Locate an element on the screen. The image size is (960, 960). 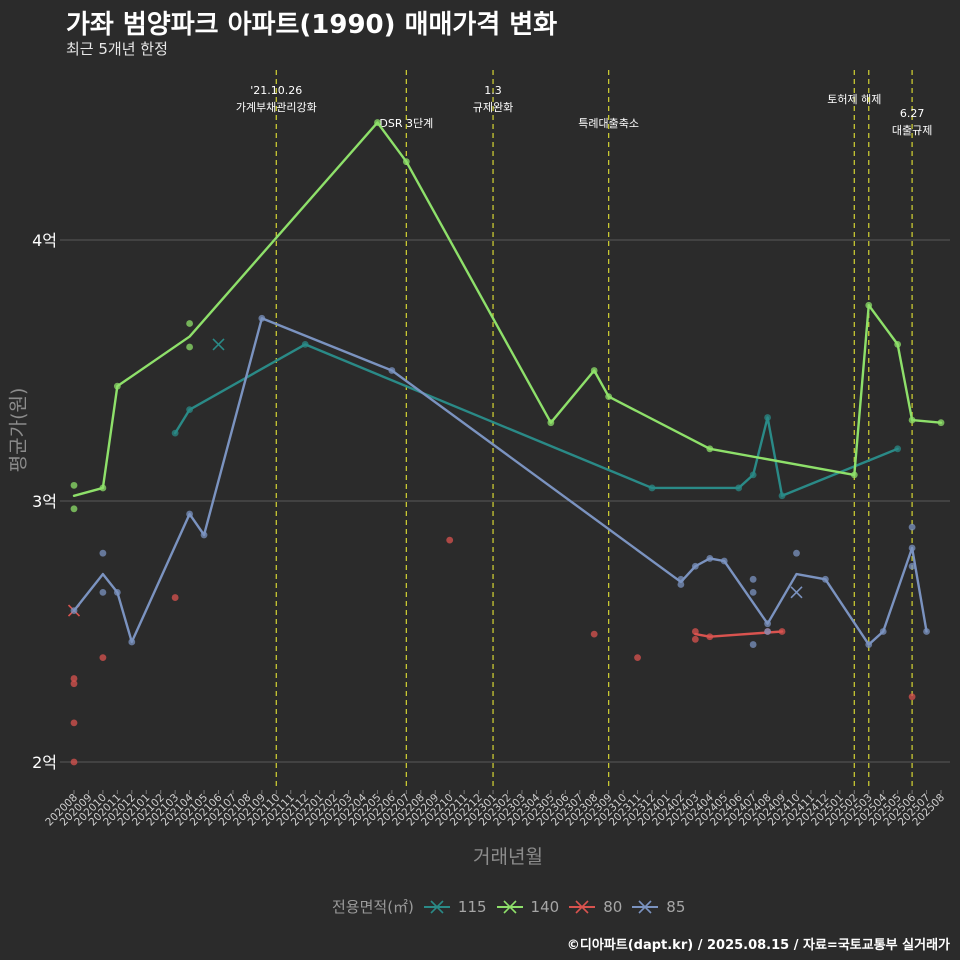
event-label: 6.27 is located at coordinates (912, 113).